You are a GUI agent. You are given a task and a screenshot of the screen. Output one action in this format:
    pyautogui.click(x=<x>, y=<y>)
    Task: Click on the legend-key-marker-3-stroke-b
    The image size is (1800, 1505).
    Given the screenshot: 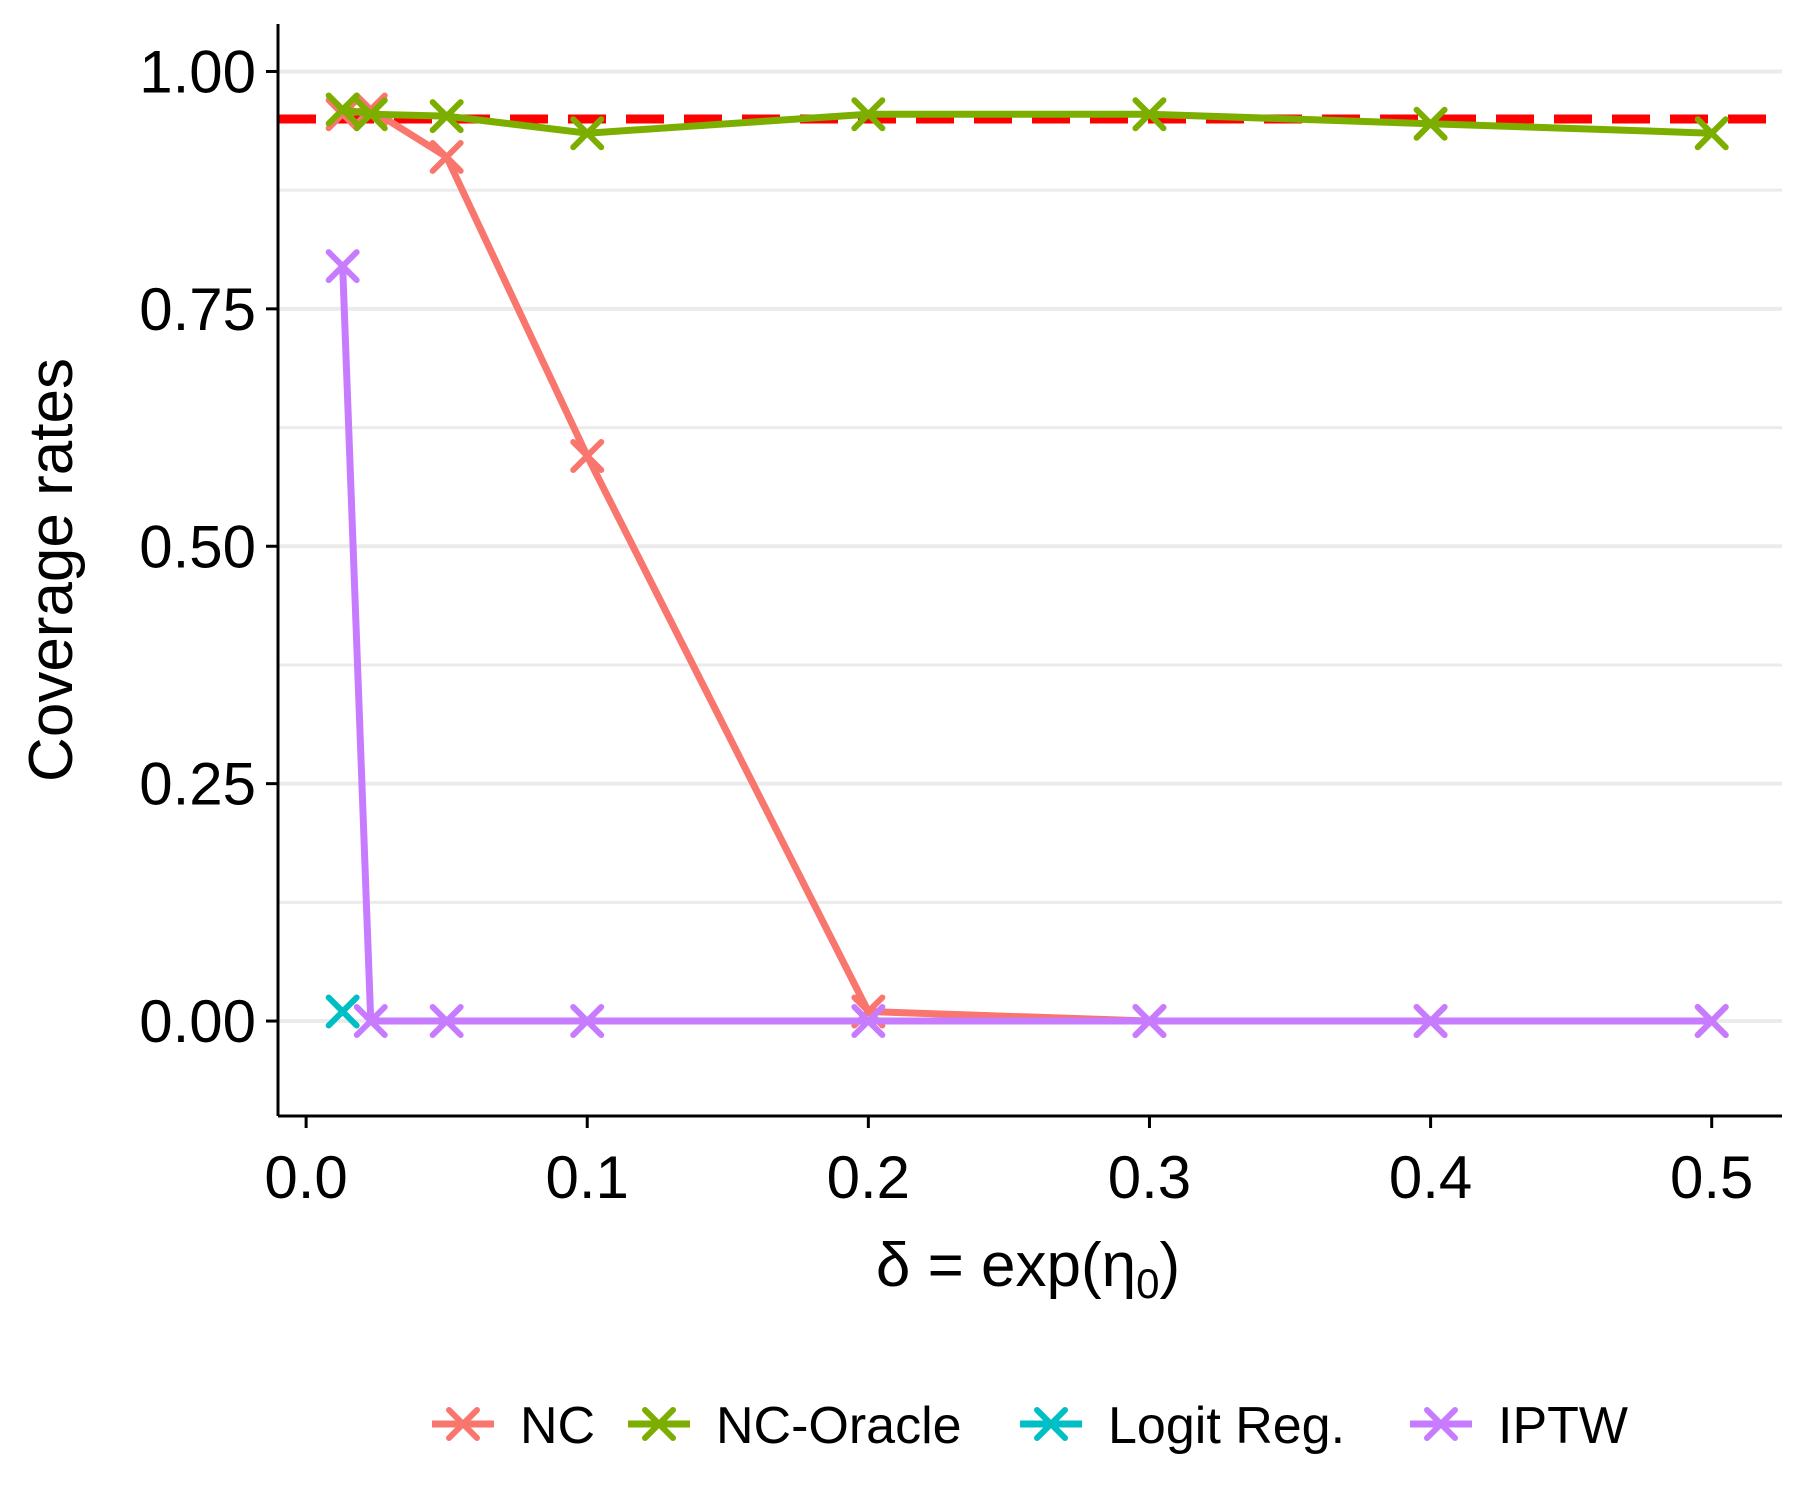 What is the action you would take?
    pyautogui.click(x=1441, y=1424)
    